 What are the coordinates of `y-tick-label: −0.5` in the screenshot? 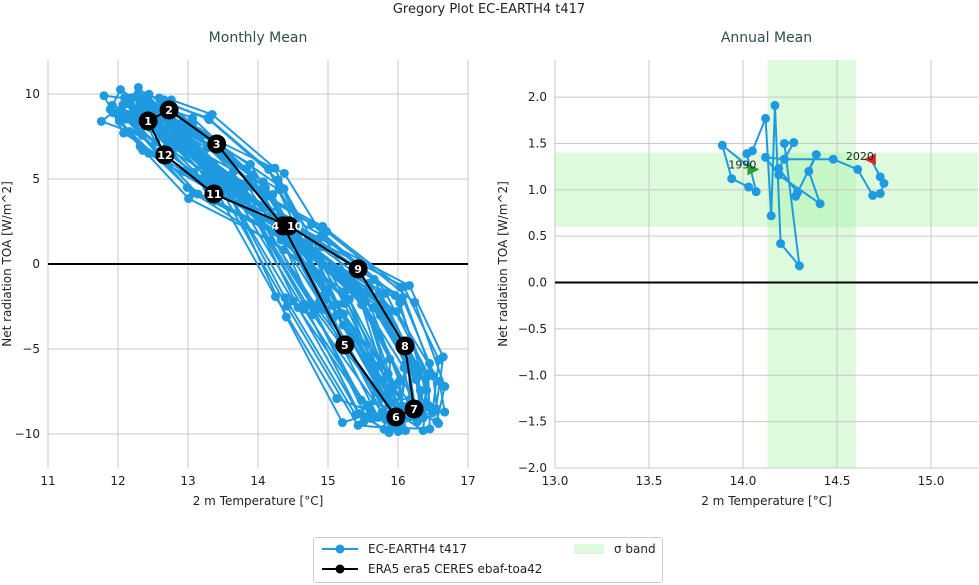 It's located at (532, 329).